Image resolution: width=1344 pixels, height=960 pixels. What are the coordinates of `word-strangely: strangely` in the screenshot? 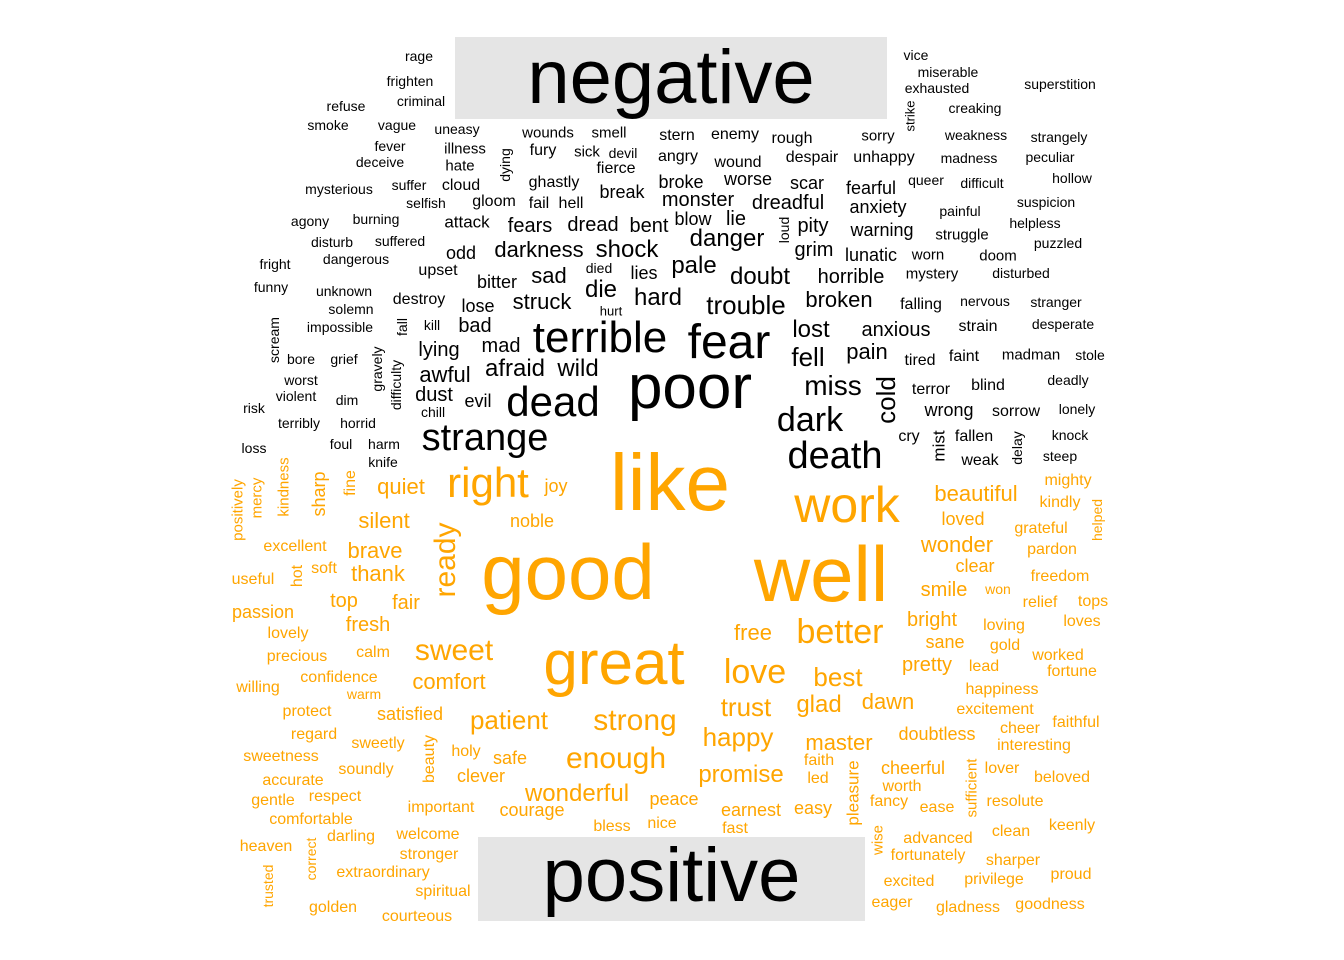 It's located at (1059, 137).